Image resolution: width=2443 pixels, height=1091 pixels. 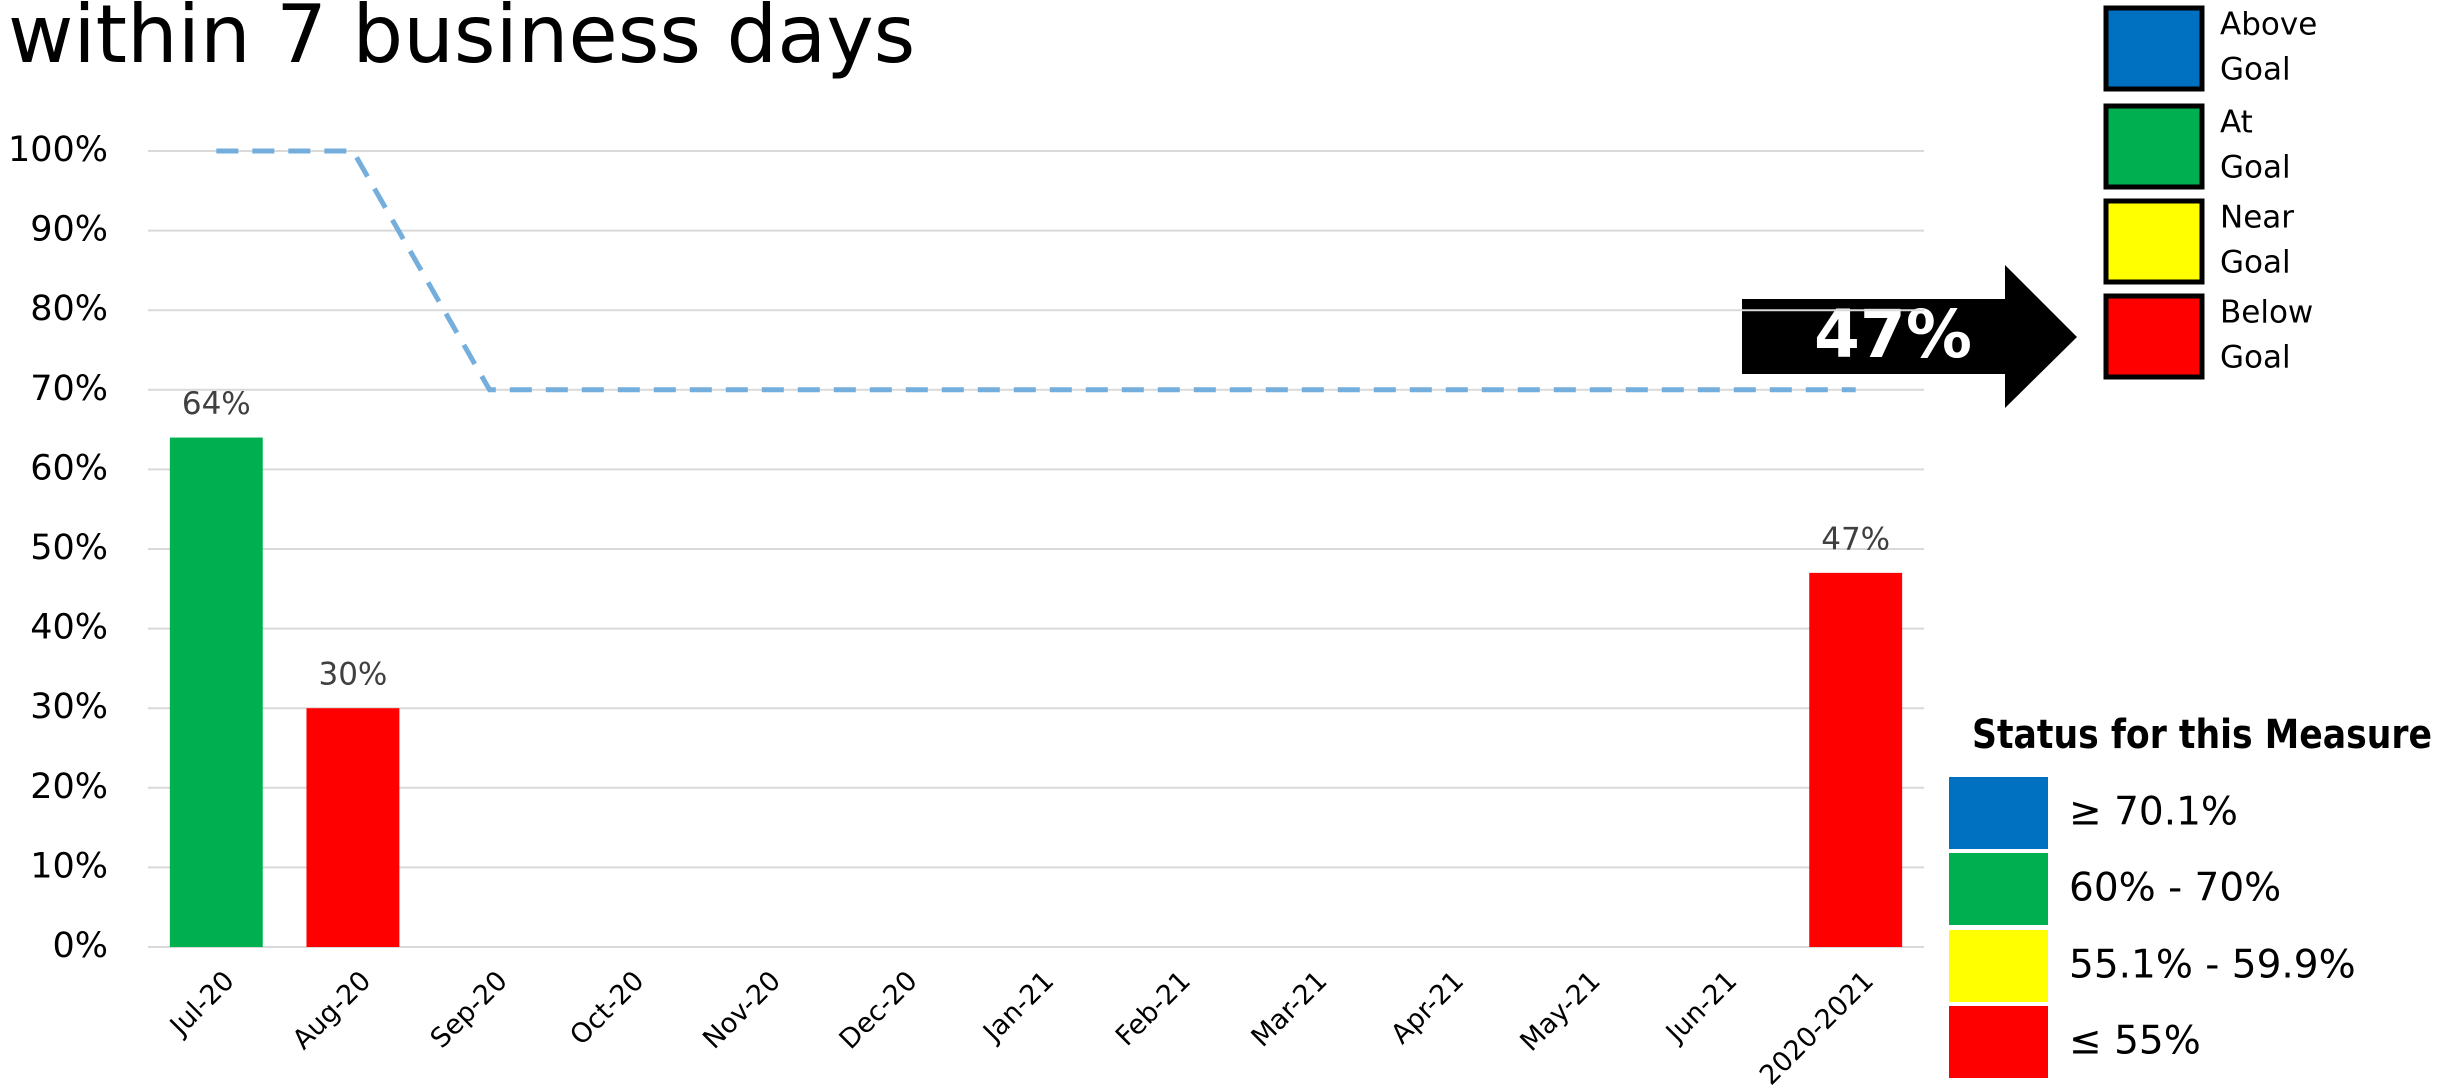 What do you see at coordinates (1018, 1007) in the screenshot?
I see `x-tick-label: Jan-21` at bounding box center [1018, 1007].